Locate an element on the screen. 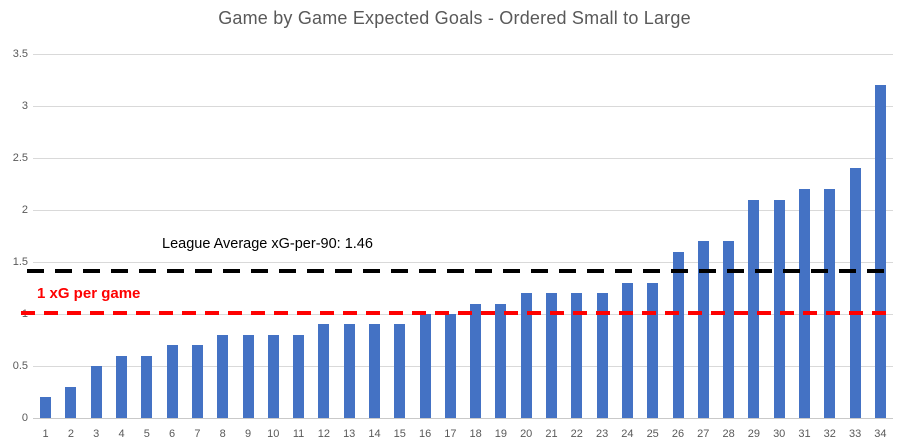 This screenshot has height=448, width=909. x-axis-tick-label: 32 is located at coordinates (829, 434).